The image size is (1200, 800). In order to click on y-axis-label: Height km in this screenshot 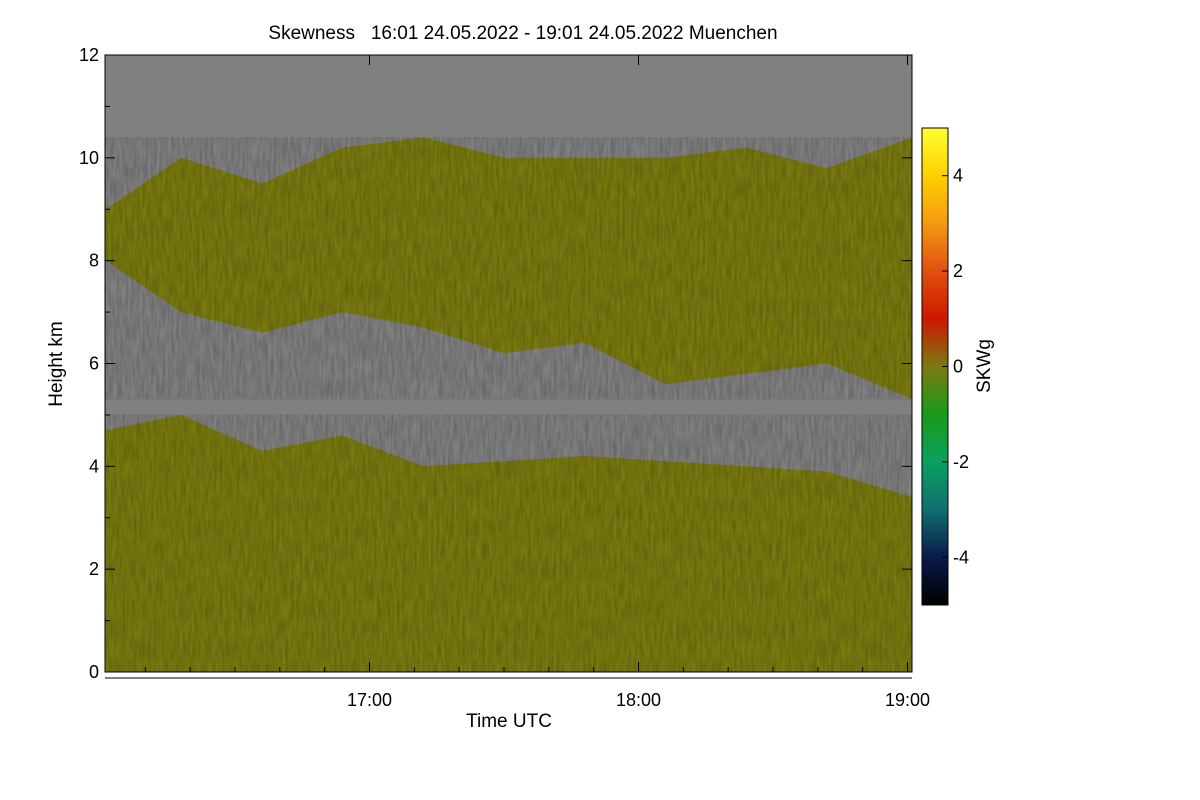, I will do `click(56, 364)`.